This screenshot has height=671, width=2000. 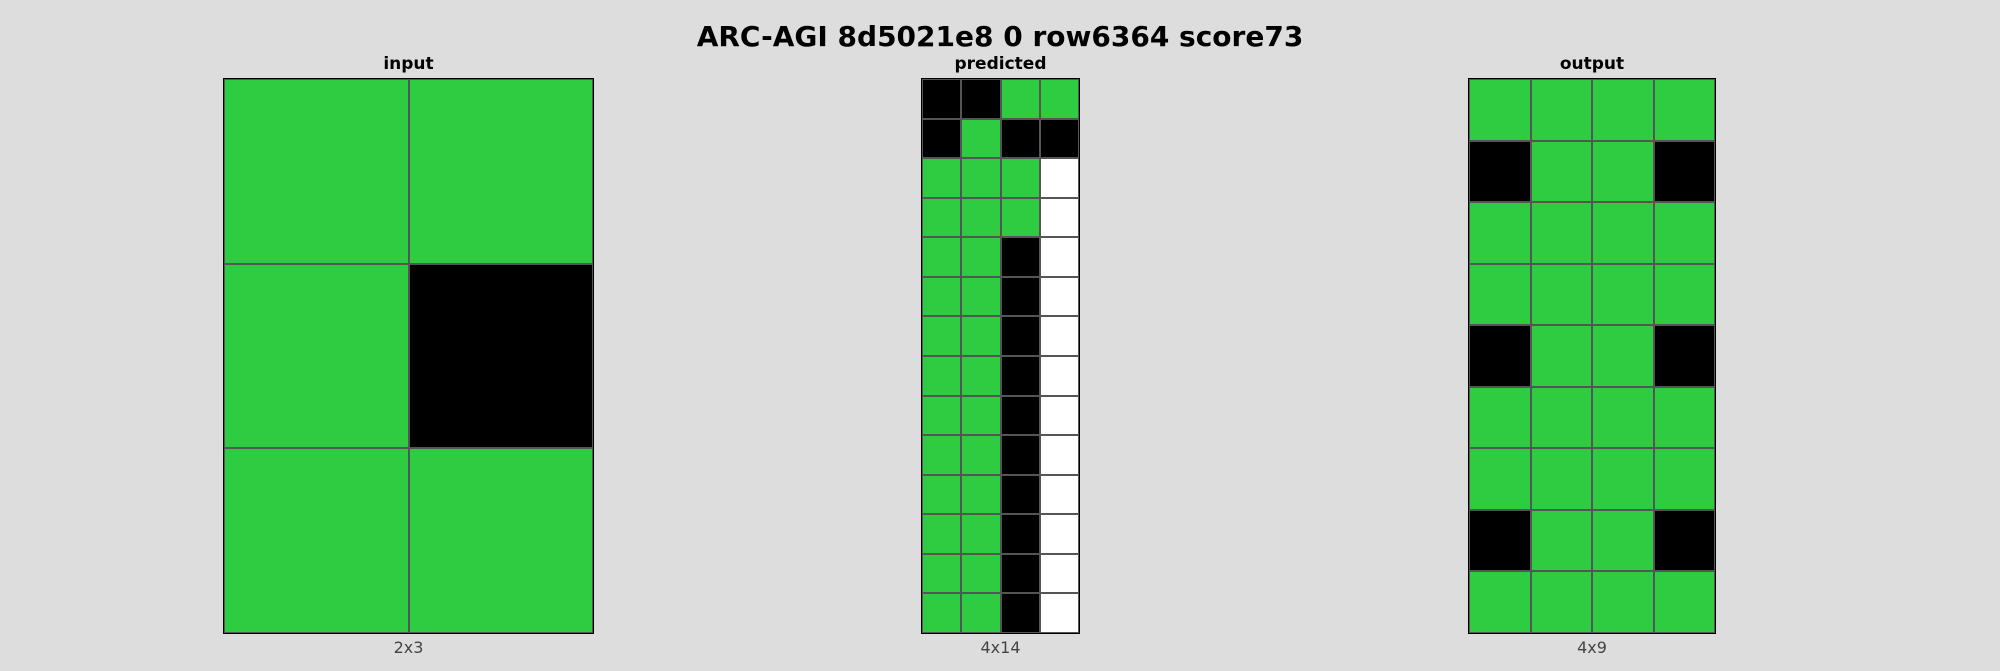 What do you see at coordinates (942, 296) in the screenshot?
I see `predicted-cell-r5-c0` at bounding box center [942, 296].